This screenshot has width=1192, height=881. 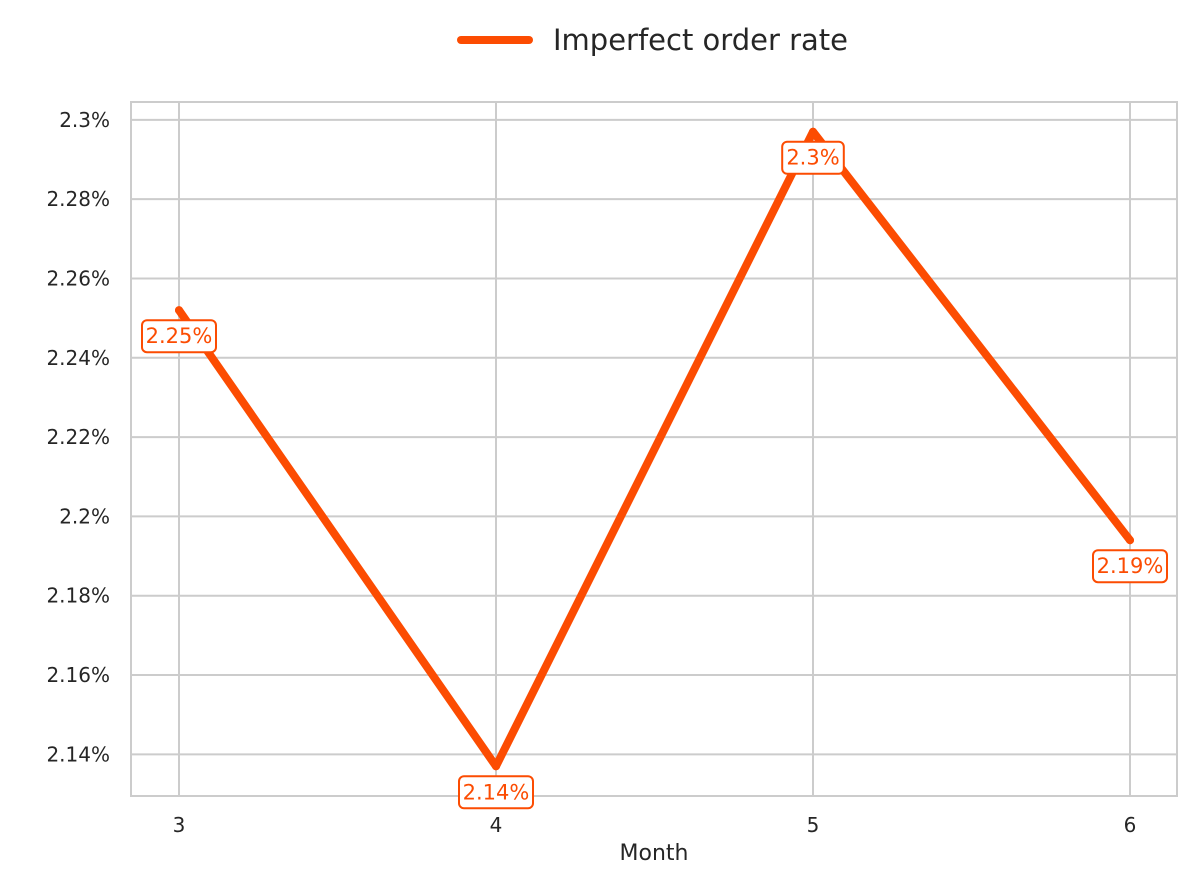 What do you see at coordinates (78, 437) in the screenshot?
I see `y-tick-label: 2.22%` at bounding box center [78, 437].